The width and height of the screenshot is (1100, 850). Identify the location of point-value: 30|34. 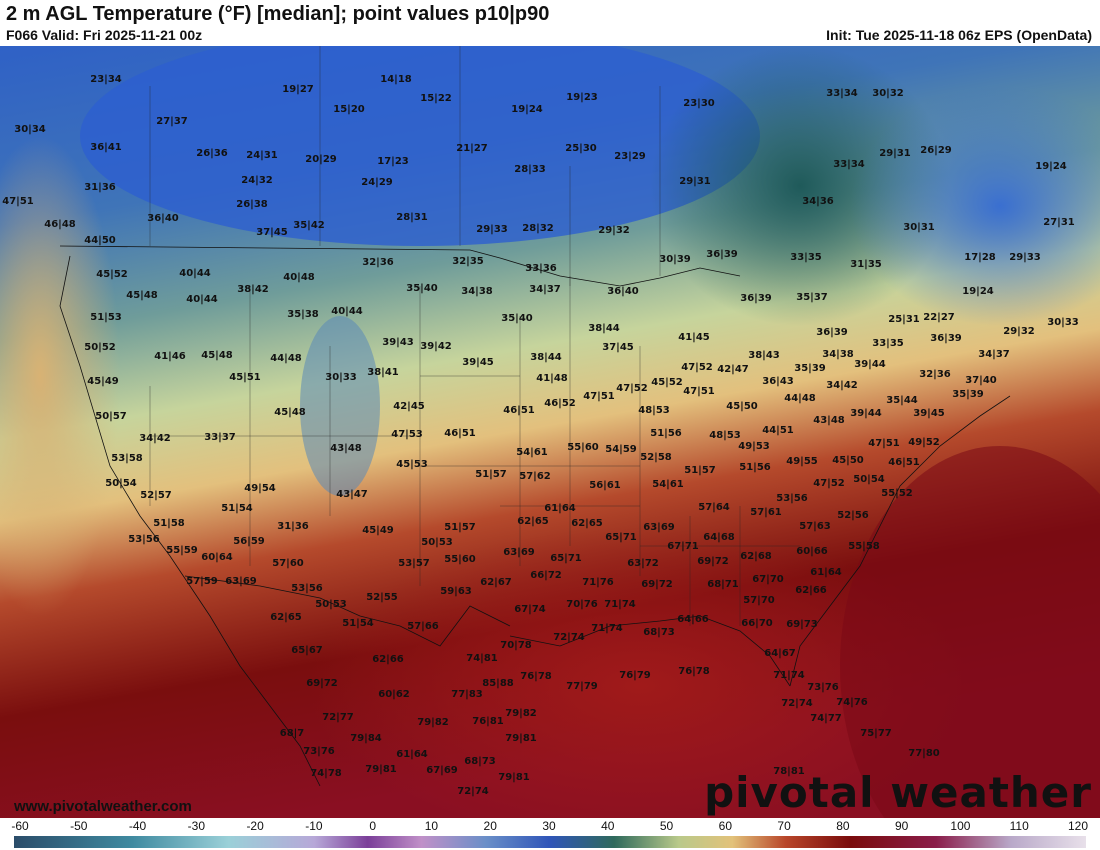
(30, 129).